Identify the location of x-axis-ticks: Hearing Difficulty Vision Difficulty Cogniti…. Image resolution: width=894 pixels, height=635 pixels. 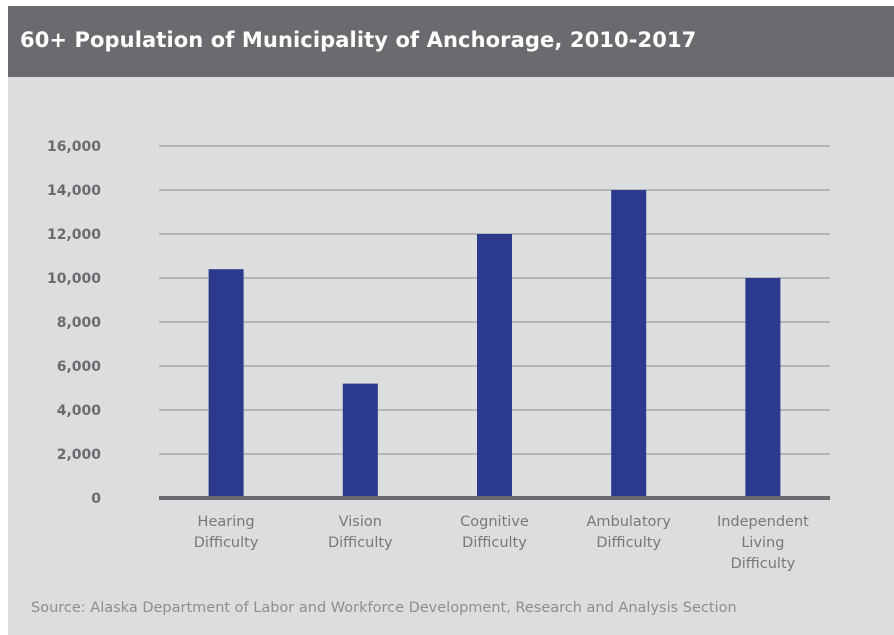
(501, 543).